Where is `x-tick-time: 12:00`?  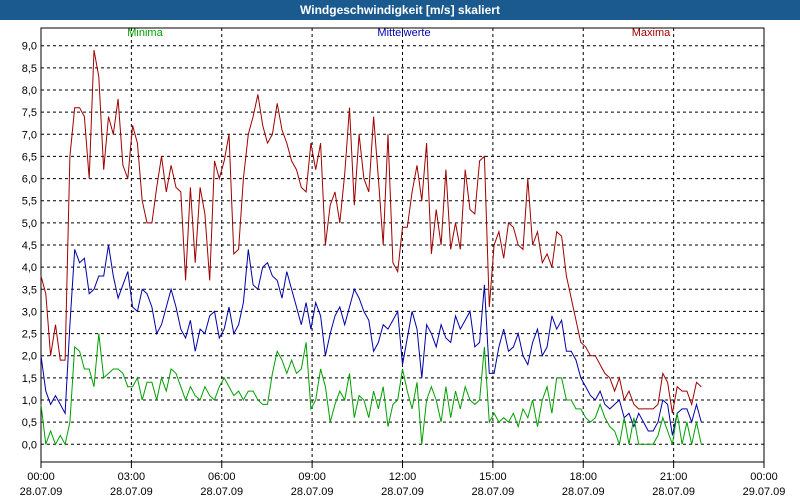
x-tick-time: 12:00 is located at coordinates (403, 477).